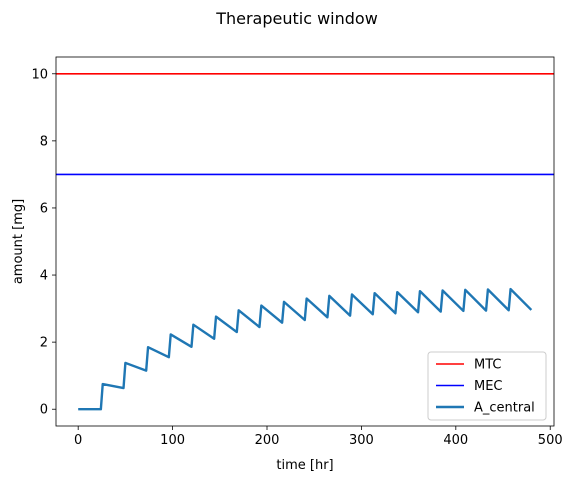 This screenshot has width=572, height=485. Describe the element at coordinates (78, 440) in the screenshot. I see `x-tick-label: 0` at that location.